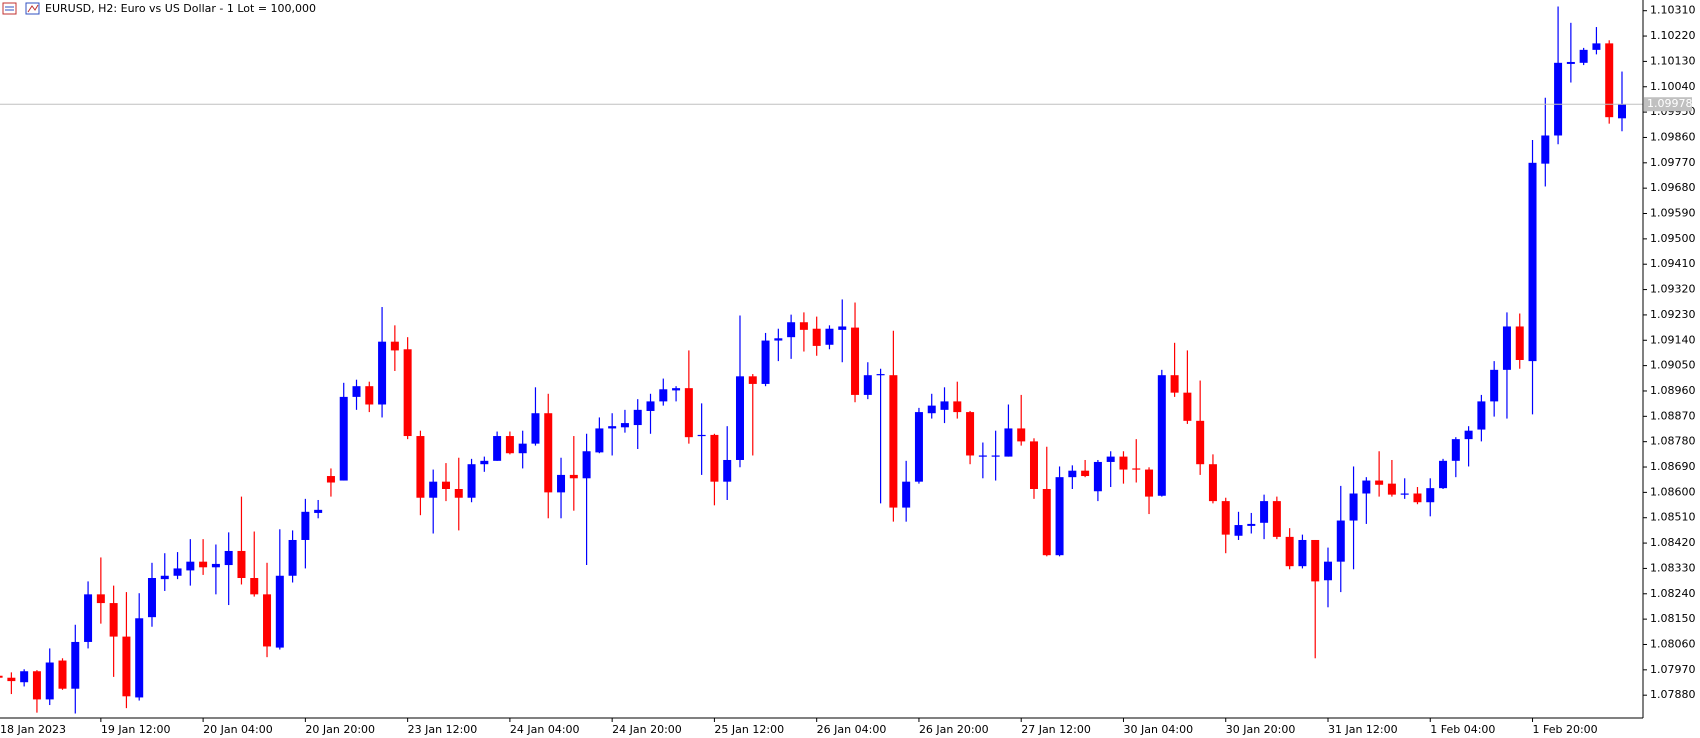  What do you see at coordinates (1673, 213) in the screenshot?
I see `y-tick-label: 1.09590` at bounding box center [1673, 213].